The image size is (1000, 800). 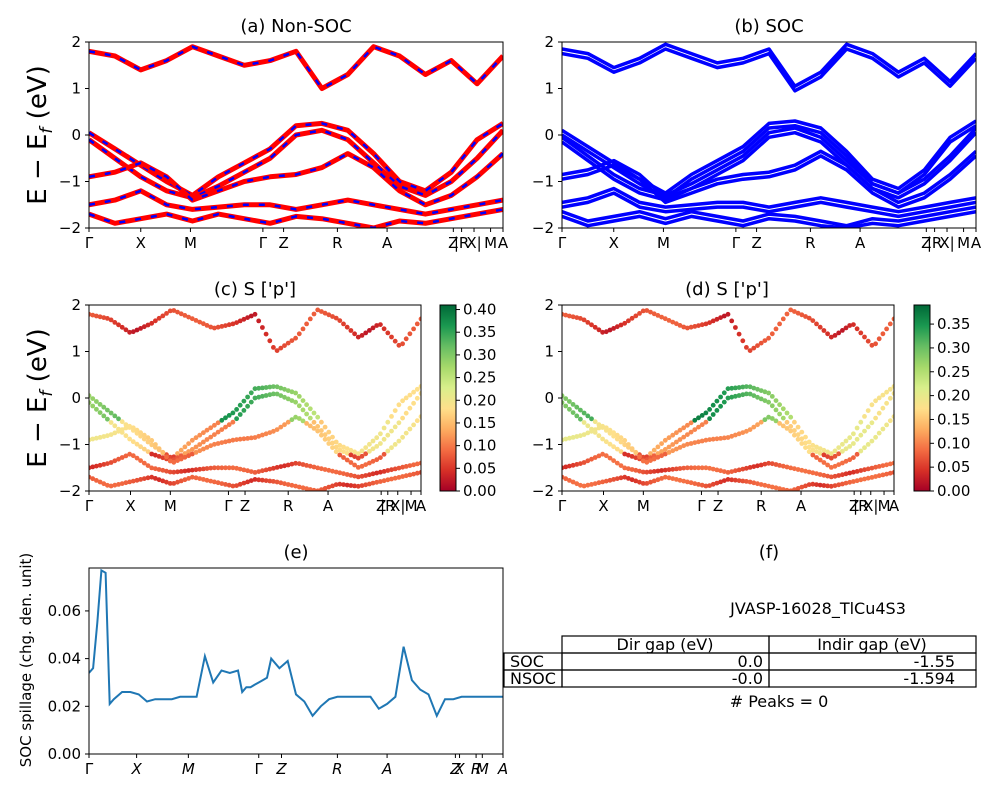 What do you see at coordinates (141, 243) in the screenshot?
I see `panel-a-xtick-label: X` at bounding box center [141, 243].